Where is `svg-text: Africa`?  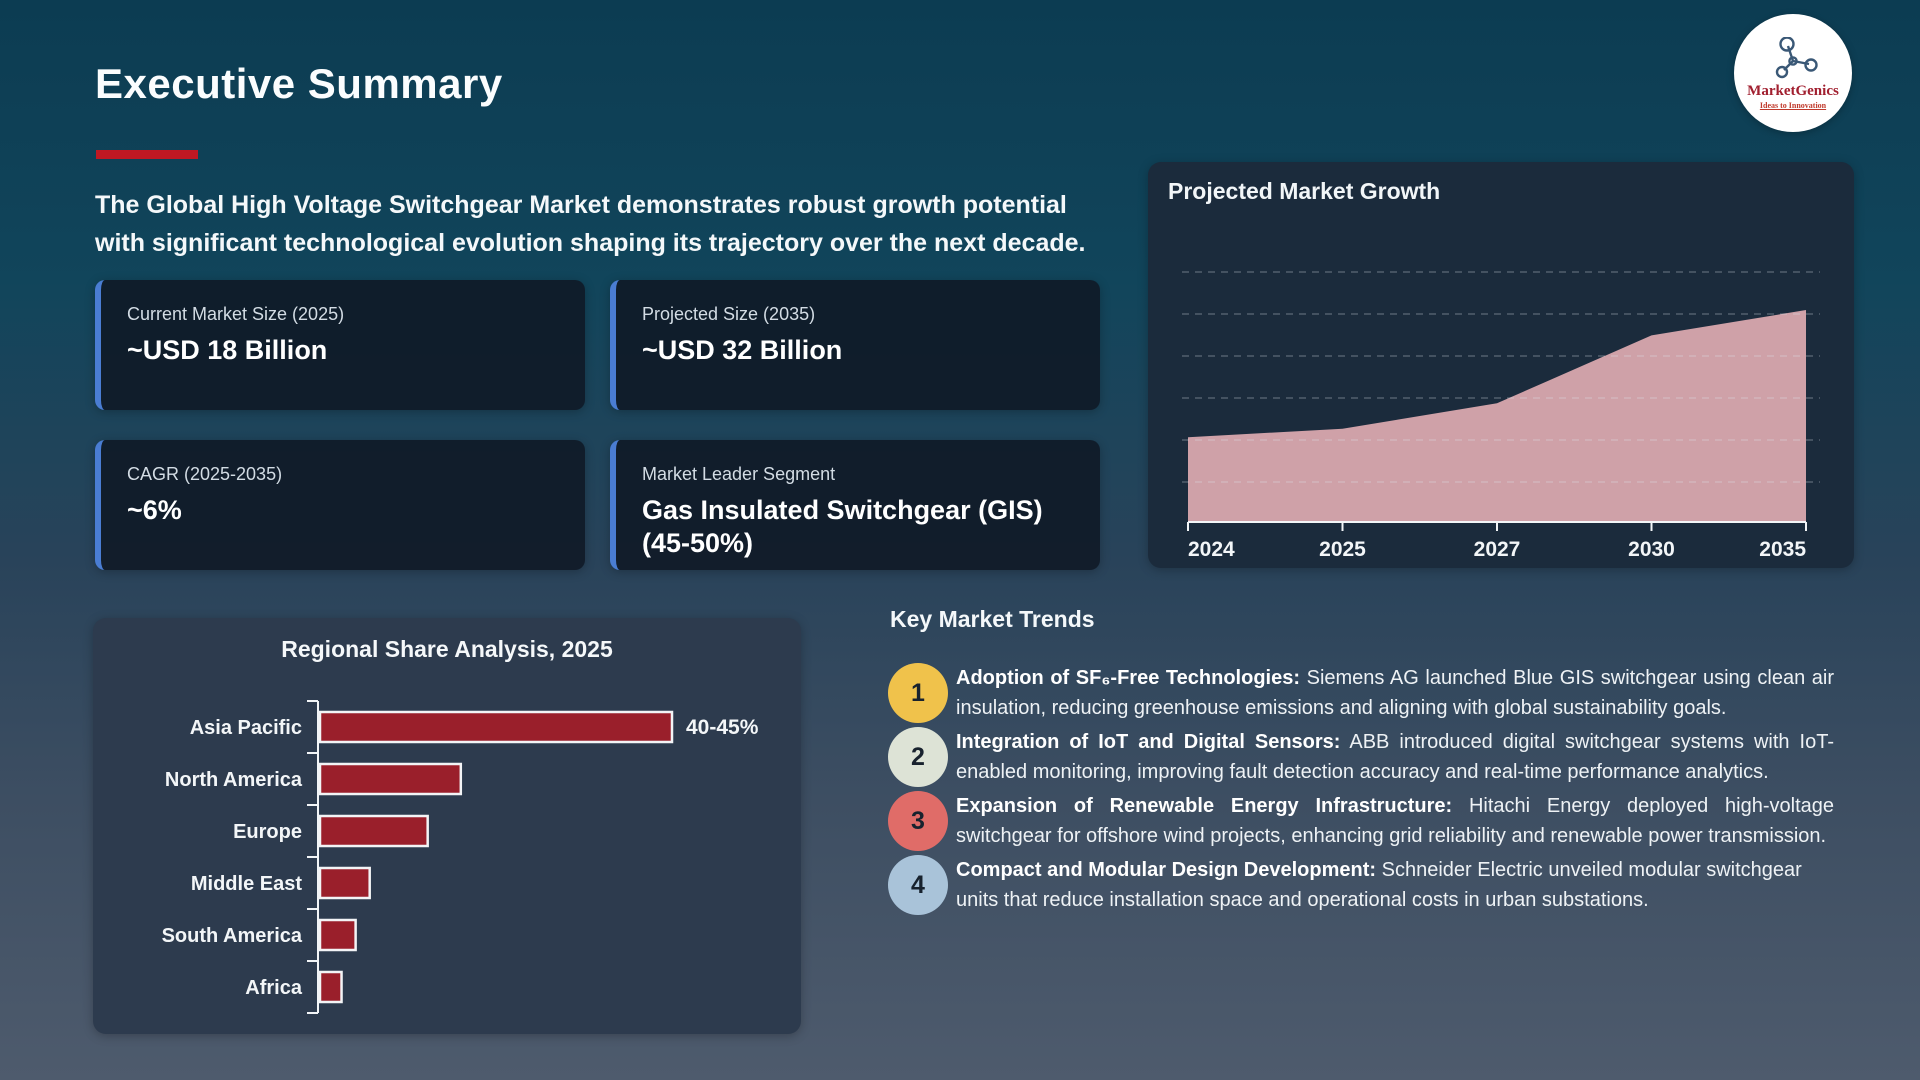 svg-text: Africa is located at coordinates (274, 988).